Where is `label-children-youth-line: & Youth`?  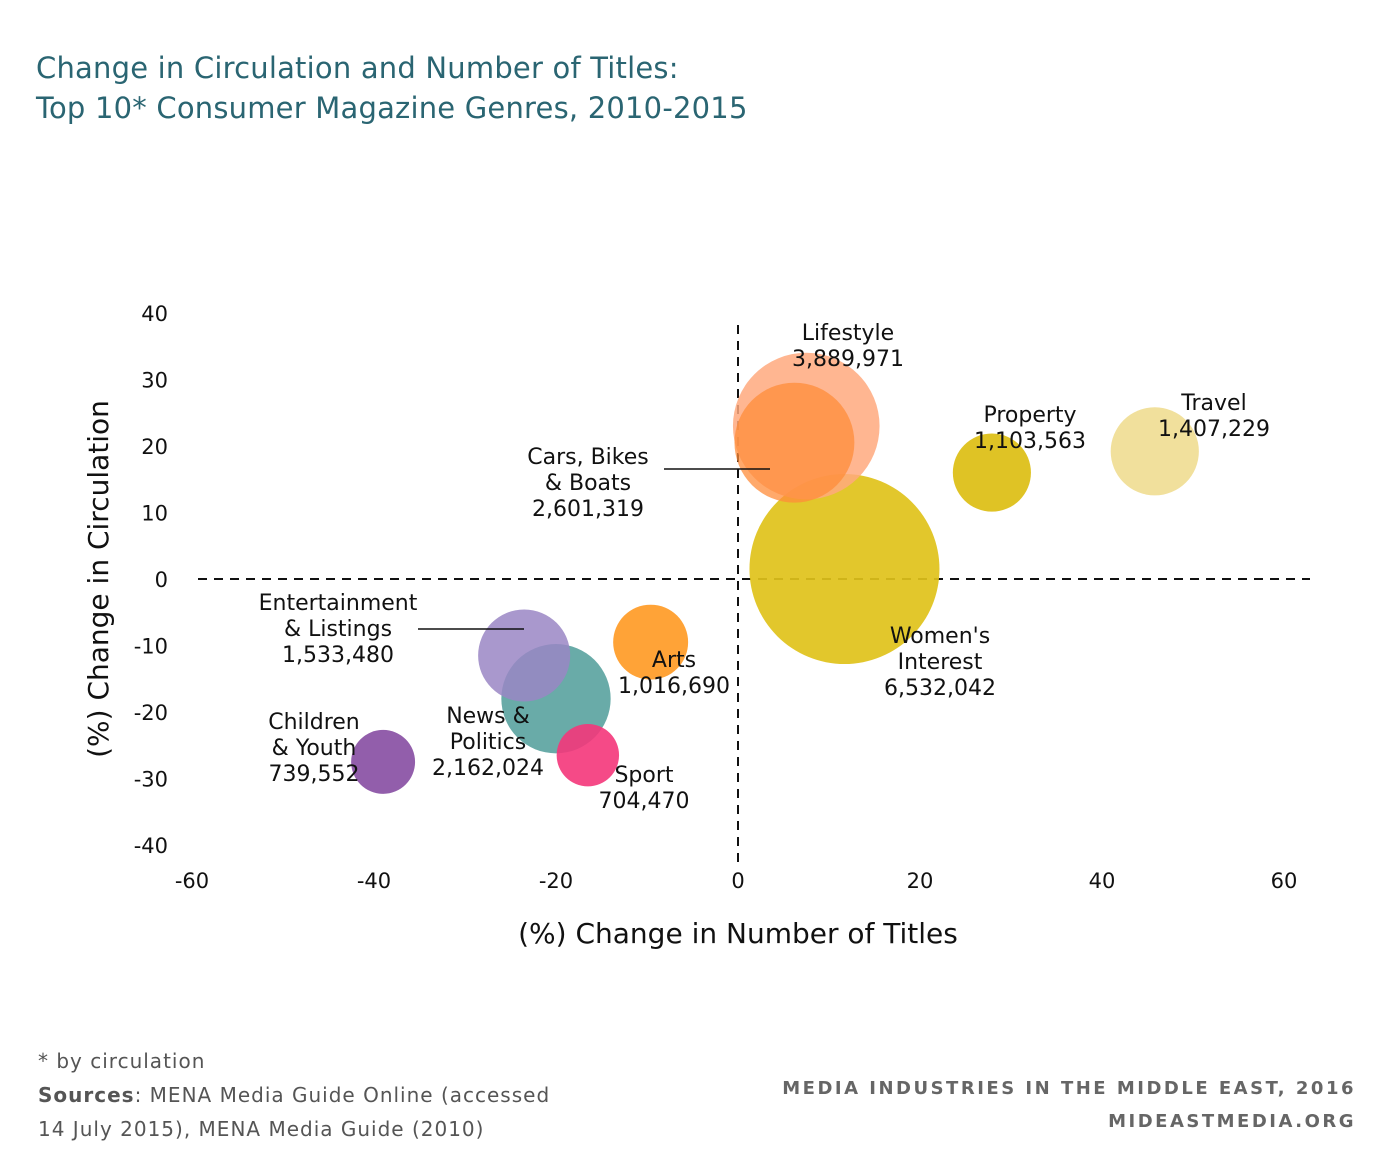 label-children-youth-line: & Youth is located at coordinates (314, 748).